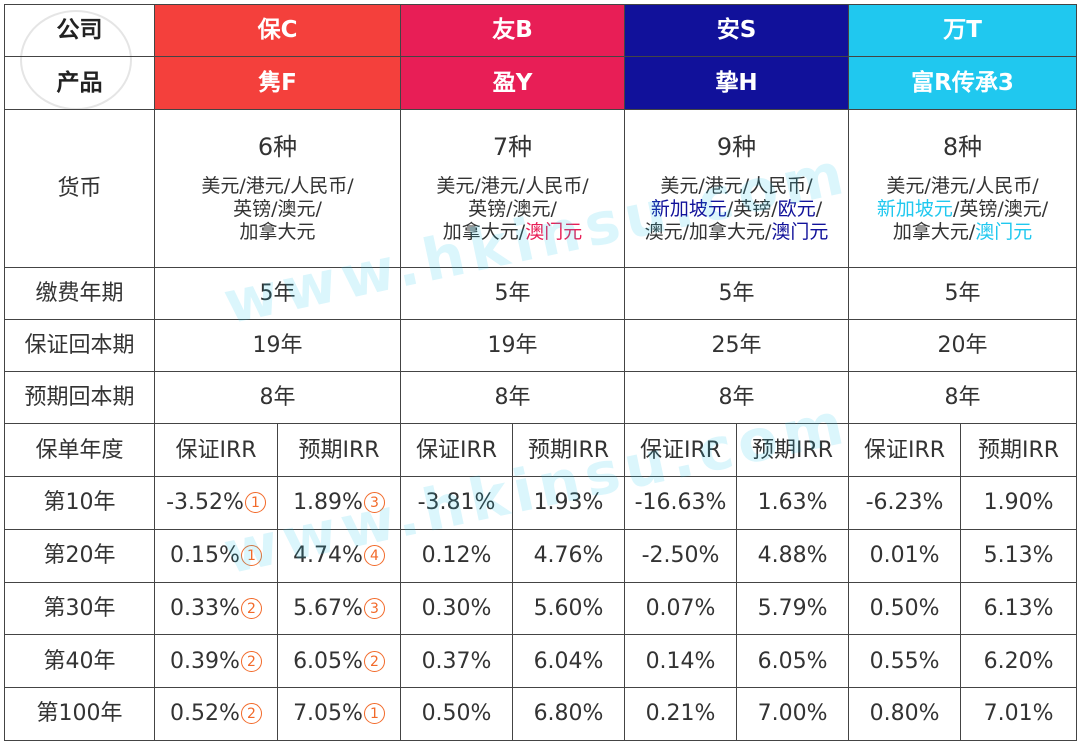 This screenshot has height=744, width=1080. I want to click on irr-cell: 6.20%, so click(1019, 661).